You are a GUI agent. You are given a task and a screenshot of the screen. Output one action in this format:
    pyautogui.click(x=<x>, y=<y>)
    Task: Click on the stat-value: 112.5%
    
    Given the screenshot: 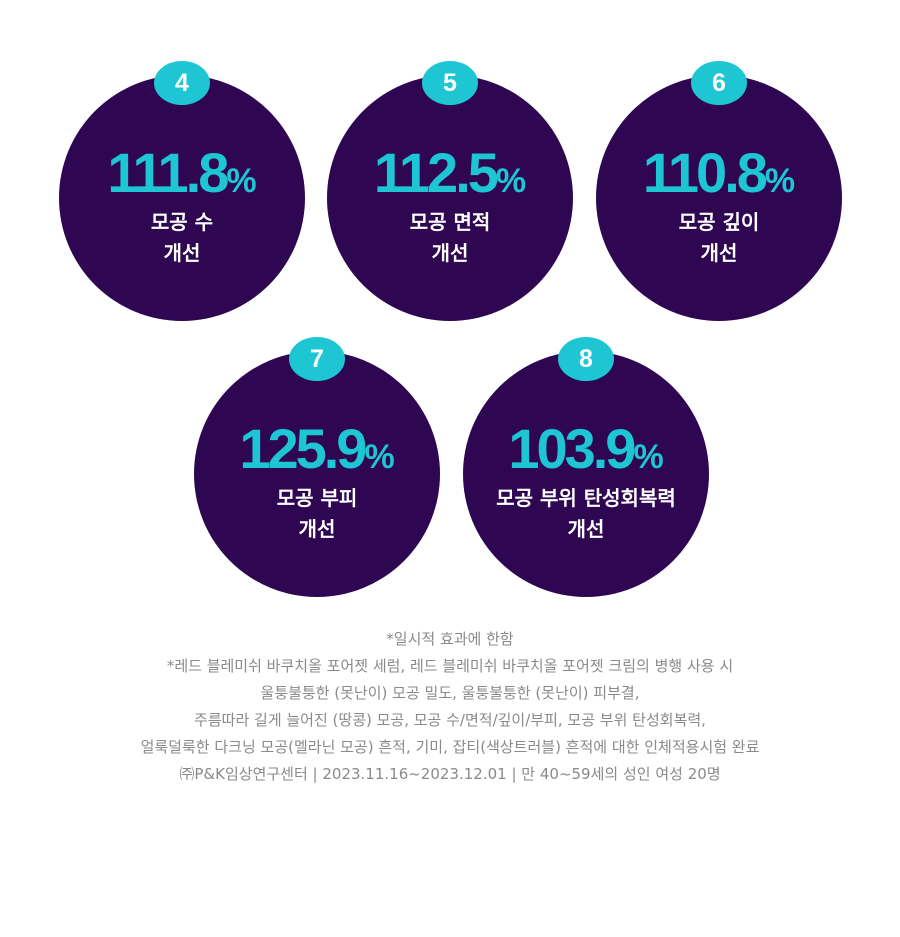 What is the action you would take?
    pyautogui.click(x=450, y=180)
    